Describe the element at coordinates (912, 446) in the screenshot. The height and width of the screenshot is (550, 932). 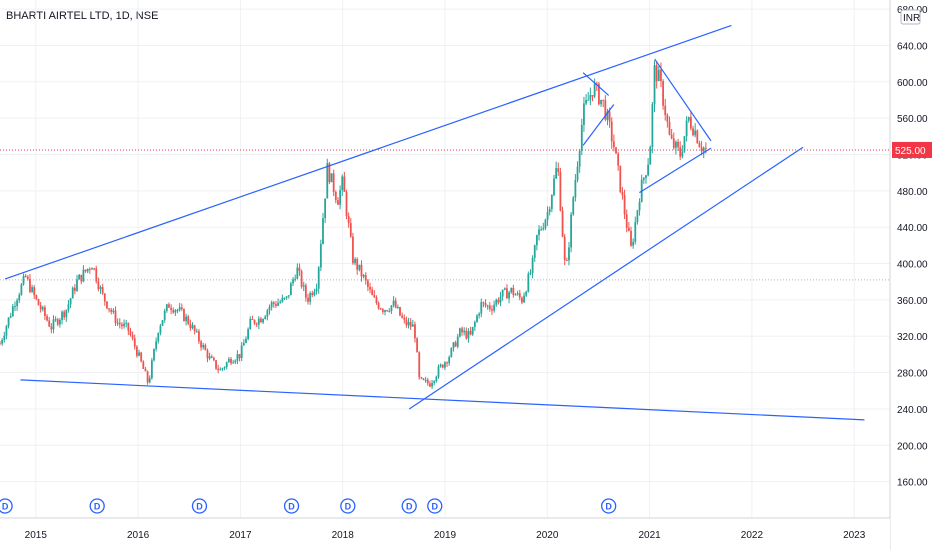
I see `y-tick-label: 200.00` at that location.